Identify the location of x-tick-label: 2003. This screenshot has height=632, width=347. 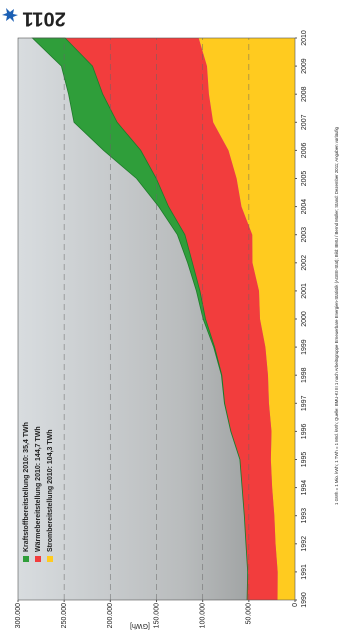
(304, 235).